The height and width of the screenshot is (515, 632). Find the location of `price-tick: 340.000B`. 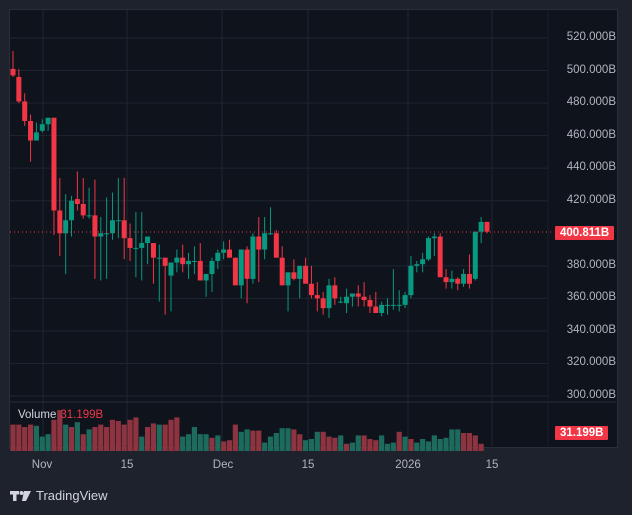

price-tick: 340.000B is located at coordinates (591, 329).